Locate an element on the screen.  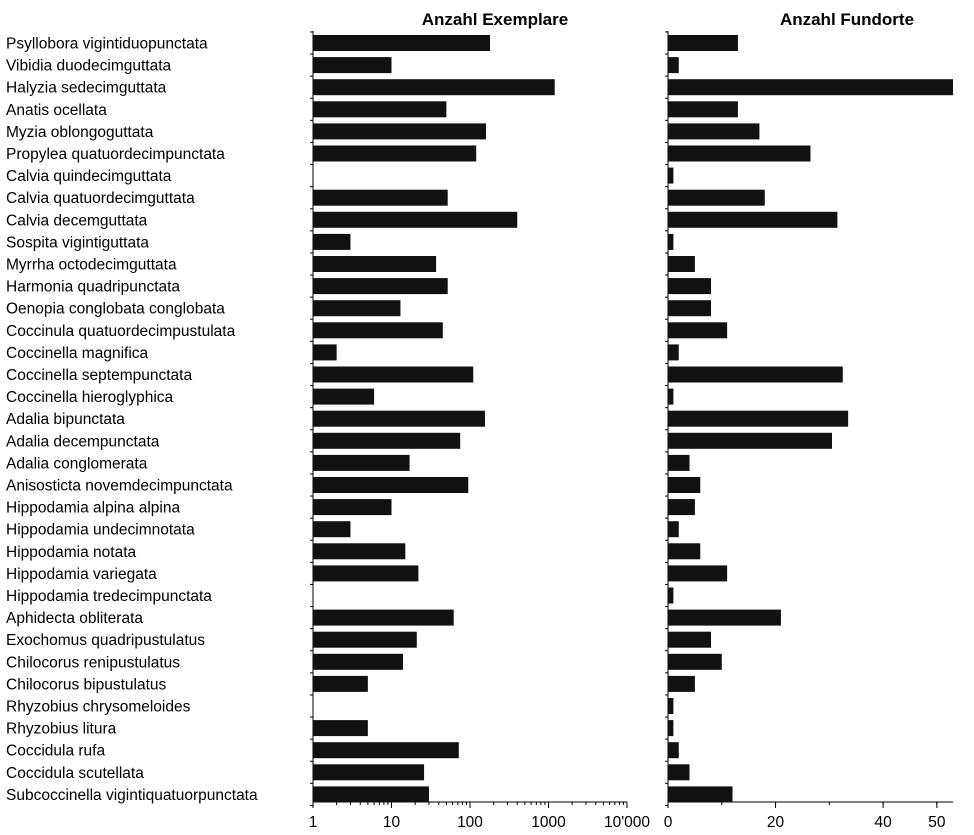
category-label: Hippodamia variegata is located at coordinates (81, 574).